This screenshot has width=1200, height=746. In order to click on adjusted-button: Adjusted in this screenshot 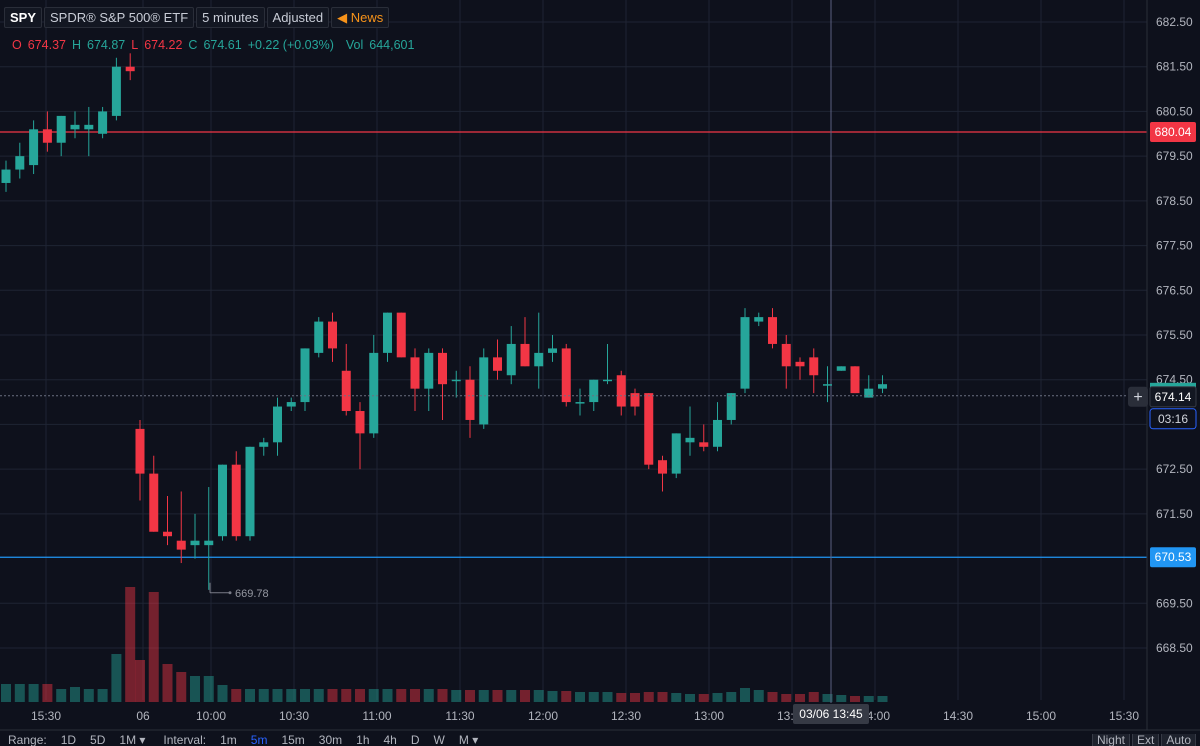, I will do `click(298, 17)`.